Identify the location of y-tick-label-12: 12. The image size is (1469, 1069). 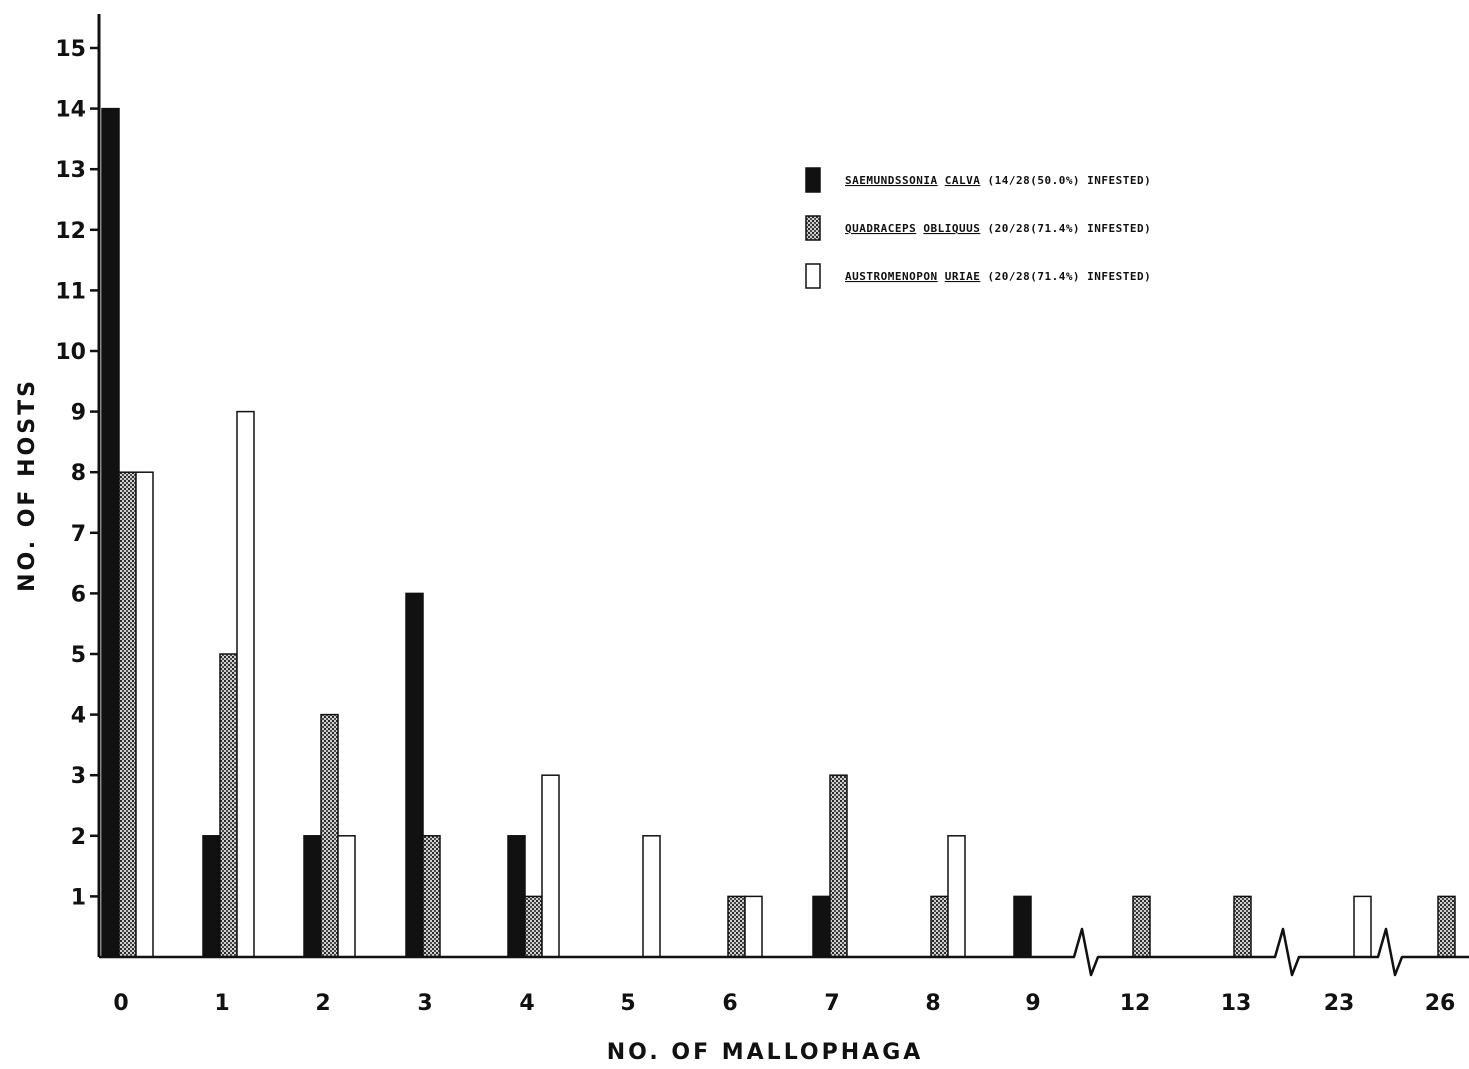
(70, 231).